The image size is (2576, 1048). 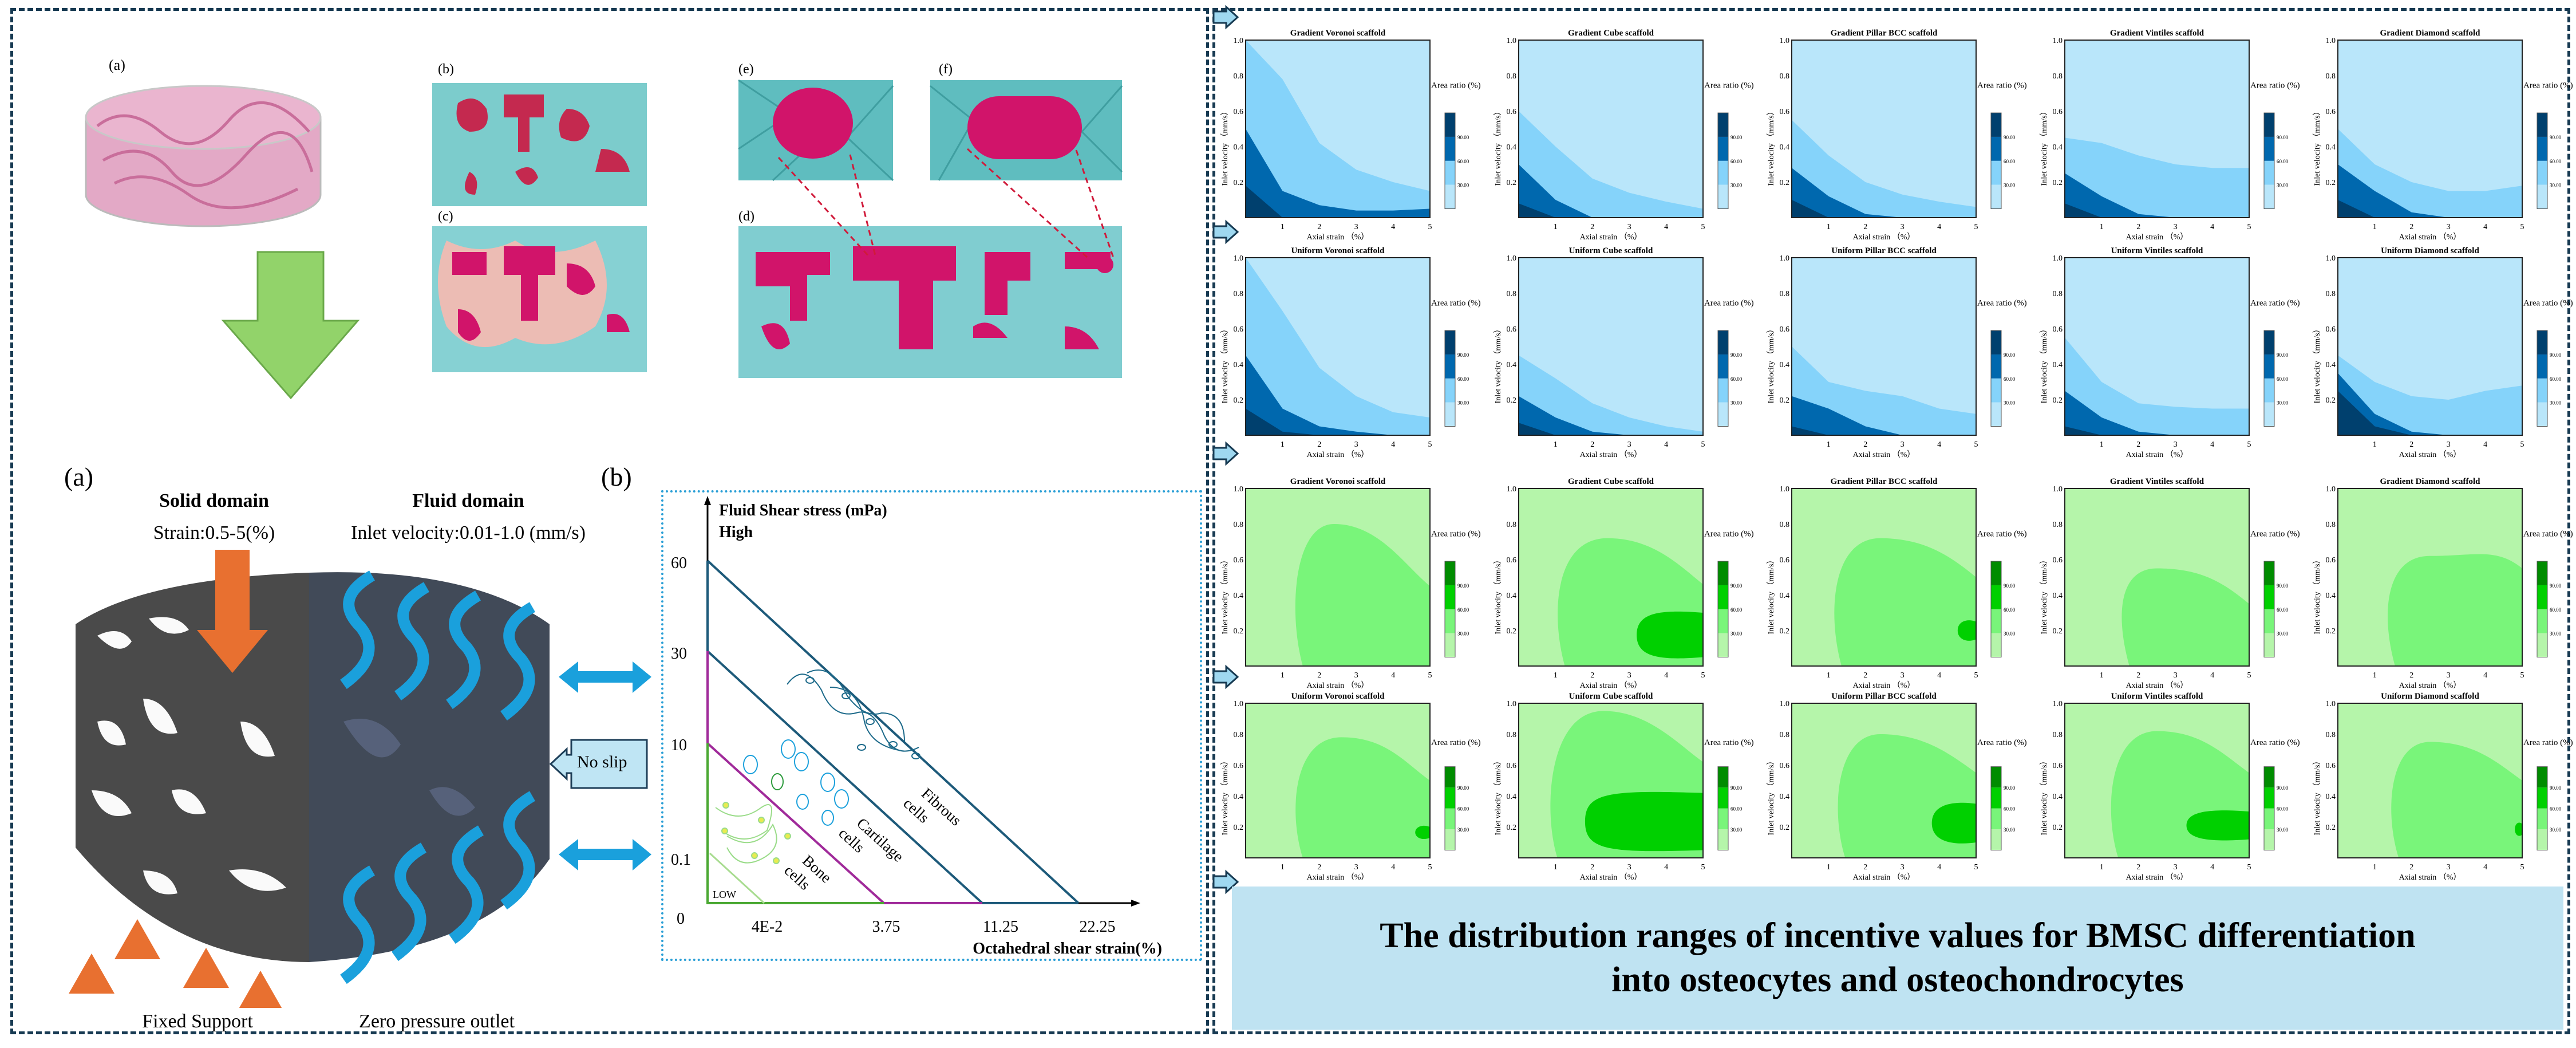 What do you see at coordinates (1884, 481) in the screenshot?
I see `plot-title: Gradient Pillar BCC scaffold` at bounding box center [1884, 481].